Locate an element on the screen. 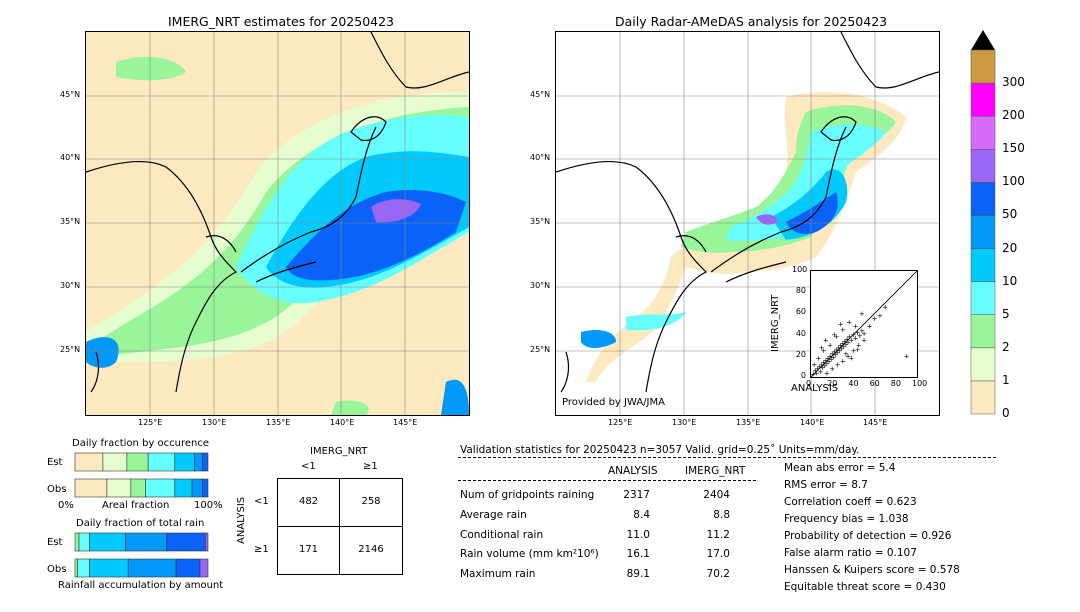 The image size is (1080, 612). occurrence-row-obs: Obs is located at coordinates (57, 489).